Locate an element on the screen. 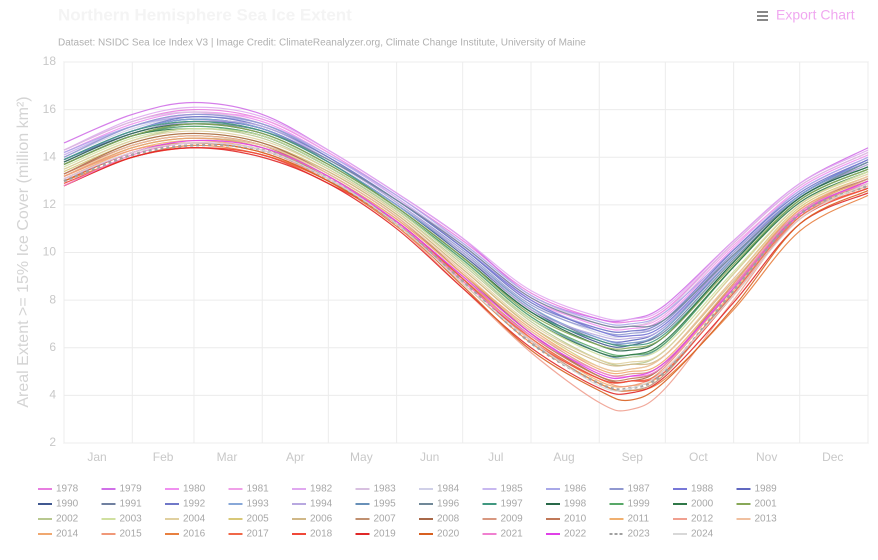 Image resolution: width=878 pixels, height=560 pixels. legend-label: 2008 is located at coordinates (448, 519).